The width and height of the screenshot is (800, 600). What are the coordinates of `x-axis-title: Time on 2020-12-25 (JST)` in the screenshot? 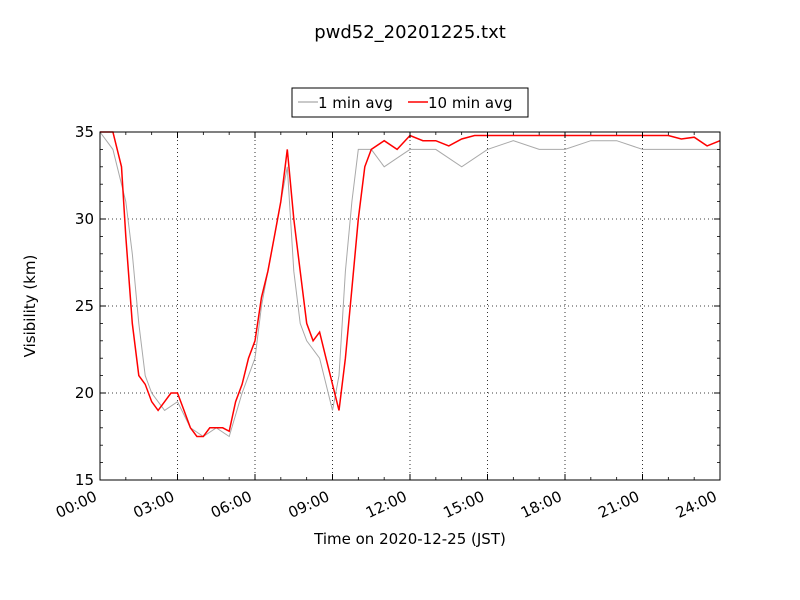 It's located at (409, 539).